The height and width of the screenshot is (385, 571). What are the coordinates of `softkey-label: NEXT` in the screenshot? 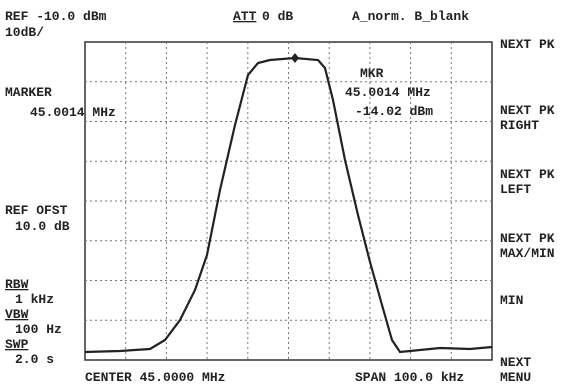 It's located at (515, 362).